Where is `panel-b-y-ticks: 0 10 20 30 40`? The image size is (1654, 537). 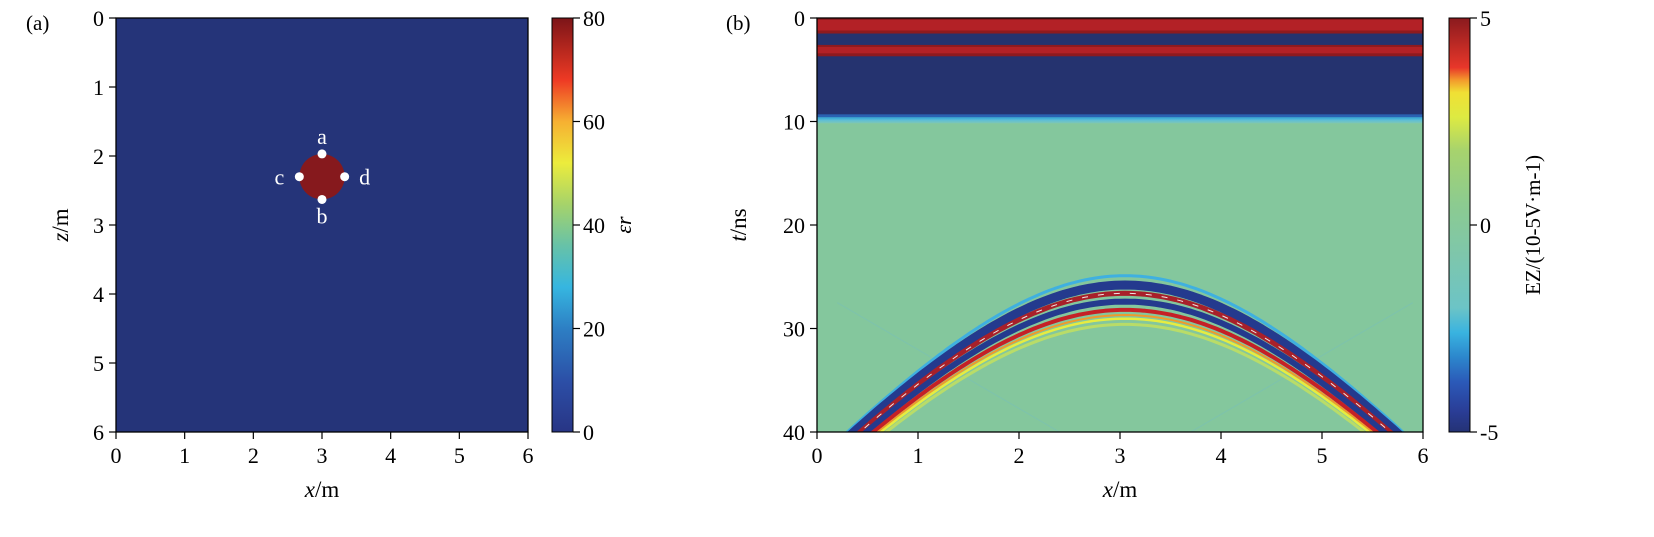
panel-b-y-ticks: 0 10 20 30 40 is located at coordinates (800, 225).